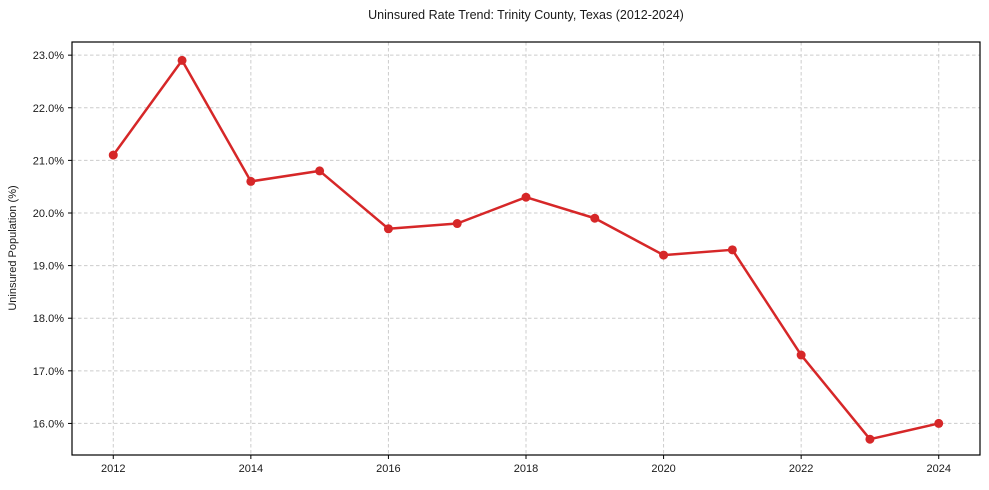 Image resolution: width=989 pixels, height=490 pixels. What do you see at coordinates (48, 214) in the screenshot?
I see `y-tick-label: 20.0%` at bounding box center [48, 214].